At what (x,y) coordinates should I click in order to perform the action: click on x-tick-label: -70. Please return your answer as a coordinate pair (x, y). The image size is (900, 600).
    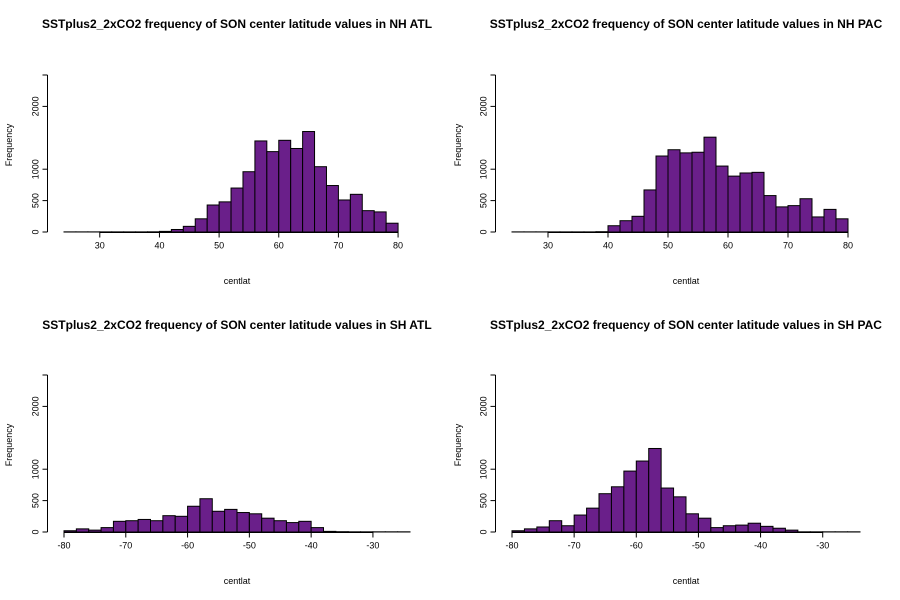
    Looking at the image, I should click on (125, 546).